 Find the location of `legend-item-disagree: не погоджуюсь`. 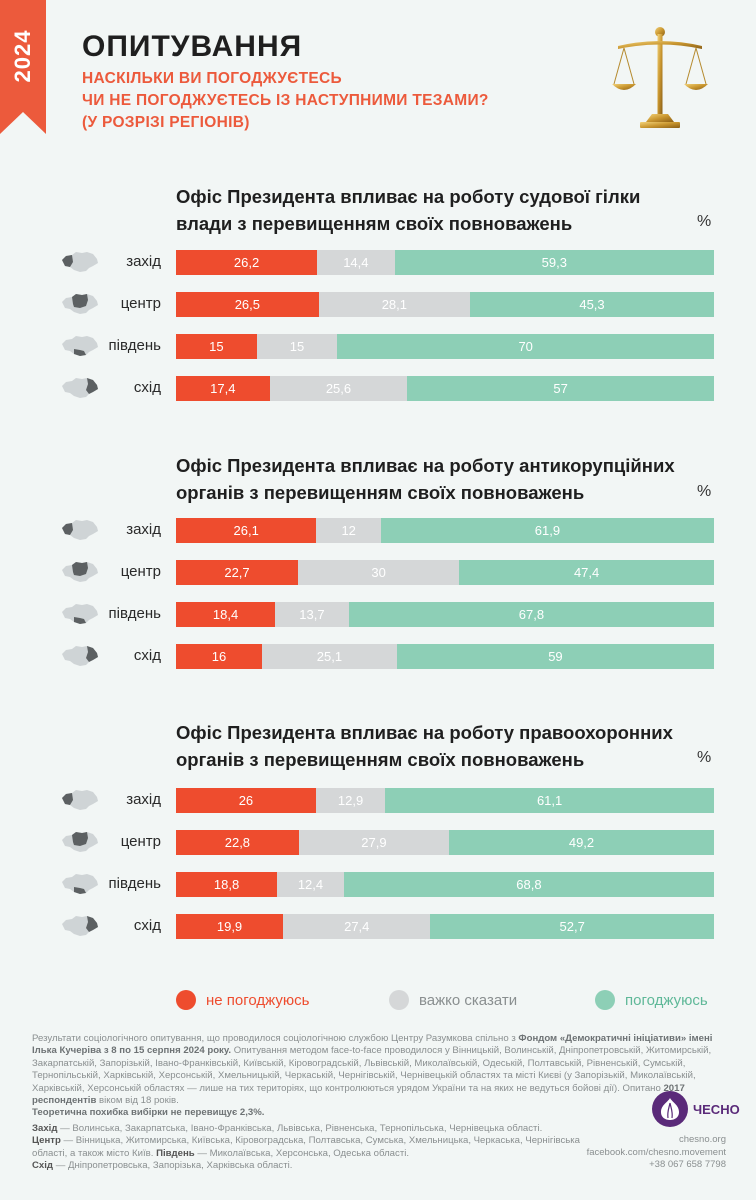

legend-item-disagree: не погоджуюсь is located at coordinates (242, 1000).